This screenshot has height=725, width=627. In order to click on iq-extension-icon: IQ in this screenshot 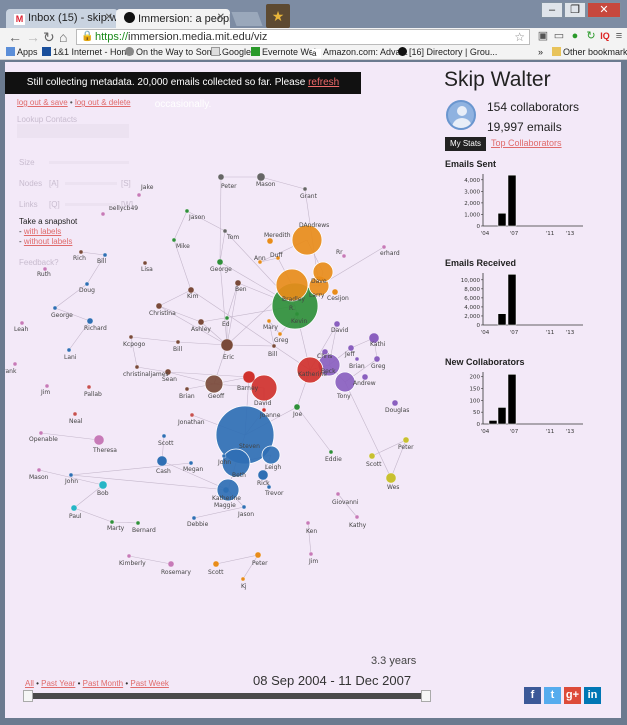, I will do `click(605, 36)`.